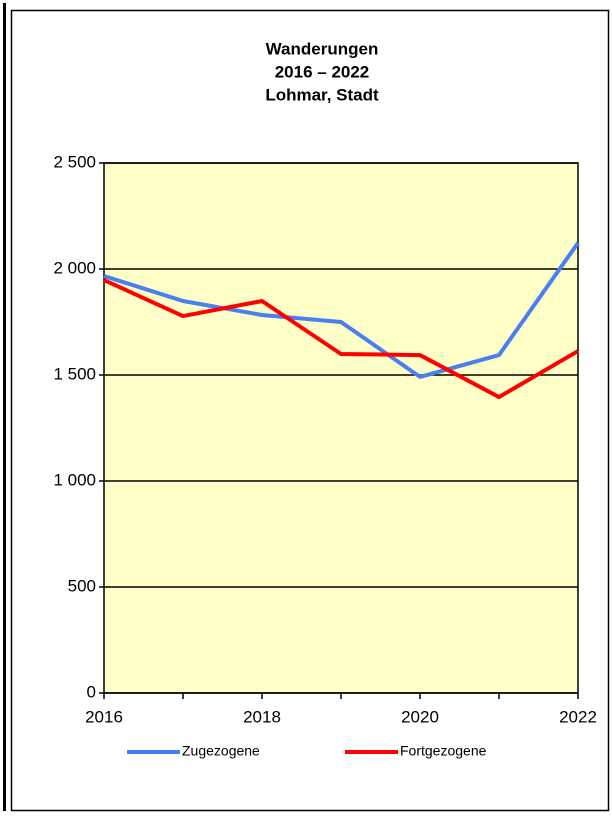  Describe the element at coordinates (221, 751) in the screenshot. I see `legend-label: Zugezogene` at that location.